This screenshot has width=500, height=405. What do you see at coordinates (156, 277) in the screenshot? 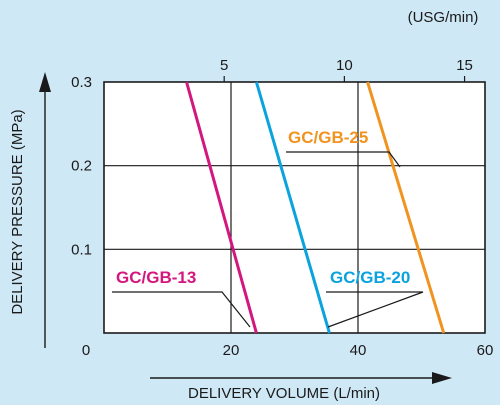
I see `series-label: GC/GB-13` at bounding box center [156, 277].